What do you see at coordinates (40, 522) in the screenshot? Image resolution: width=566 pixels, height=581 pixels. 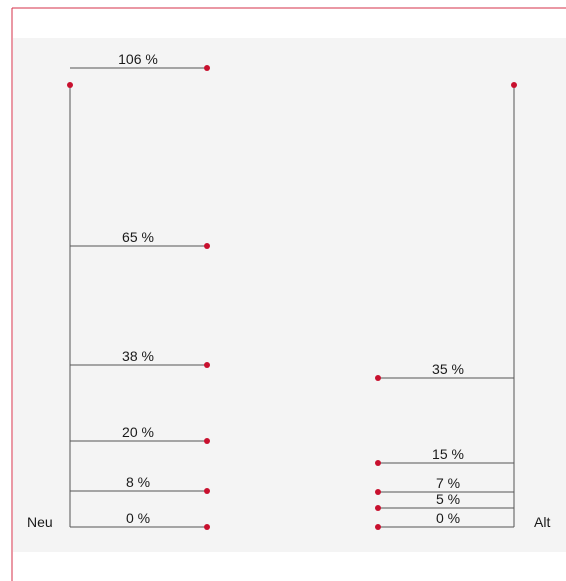 I see `group-label-neu: Neu` at bounding box center [40, 522].